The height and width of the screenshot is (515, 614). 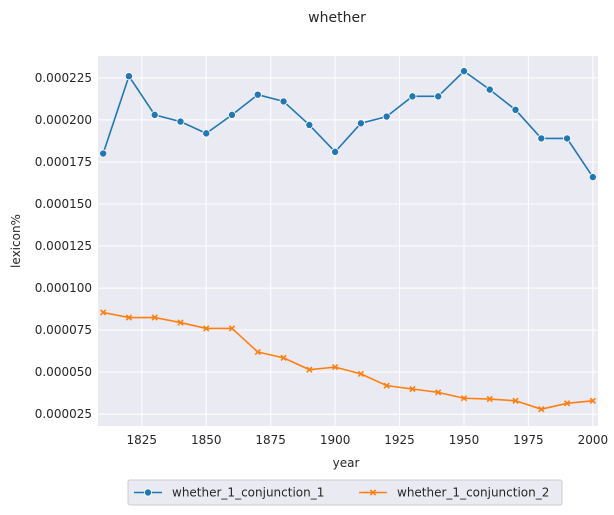 What do you see at coordinates (464, 440) in the screenshot?
I see `x-tick-label: 1950` at bounding box center [464, 440].